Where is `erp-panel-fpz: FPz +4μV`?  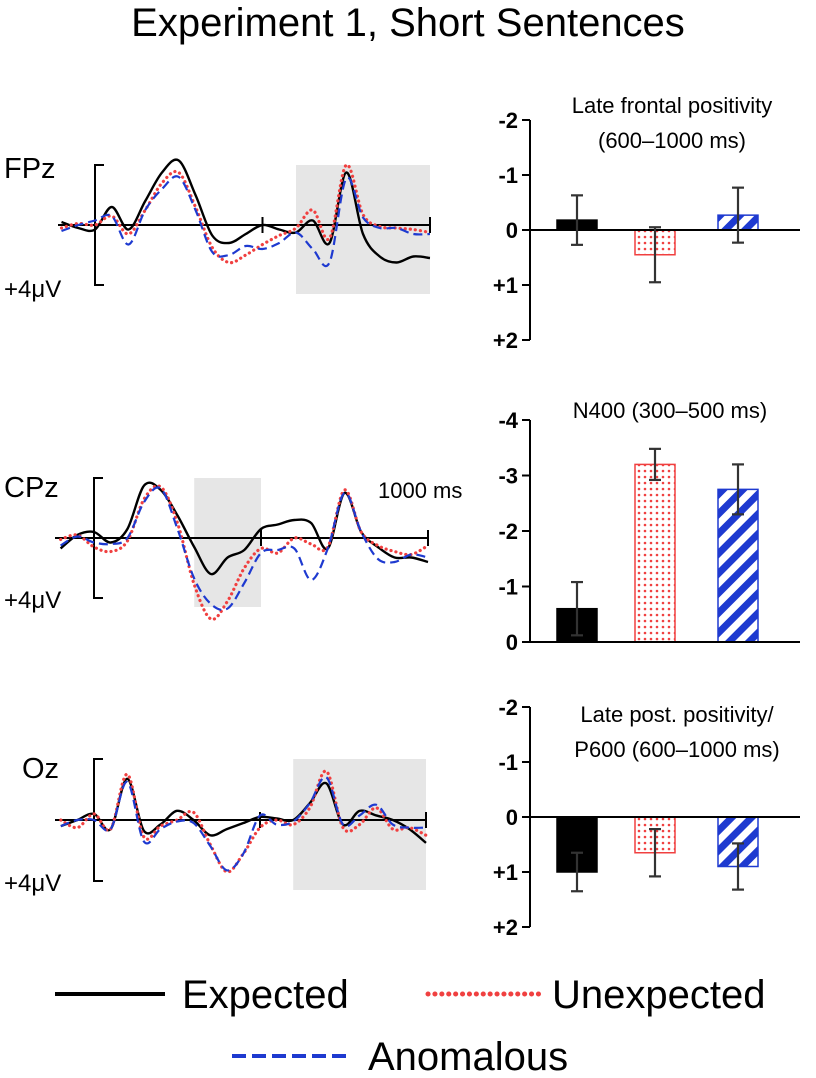
erp-panel-fpz: FPz +4μV is located at coordinates (218, 228).